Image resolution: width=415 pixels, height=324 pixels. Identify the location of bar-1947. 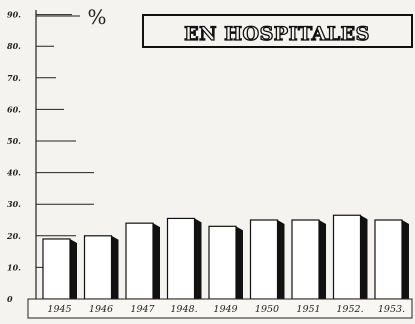
(139, 261).